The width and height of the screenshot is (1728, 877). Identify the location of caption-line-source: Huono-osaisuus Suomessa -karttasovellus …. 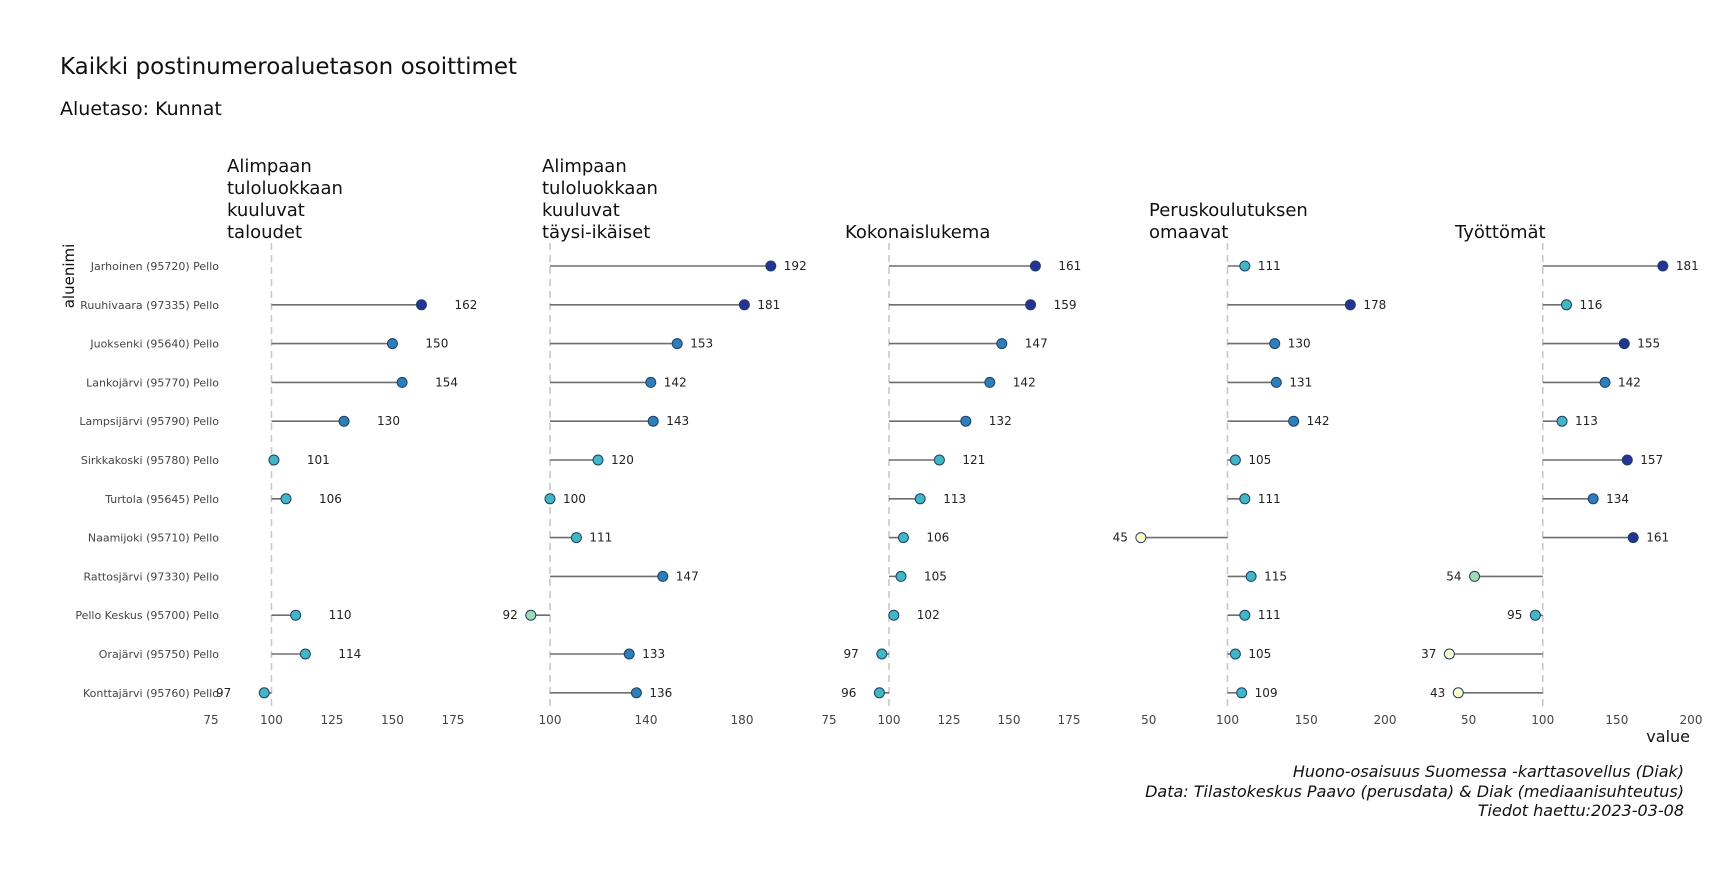
(1488, 771).